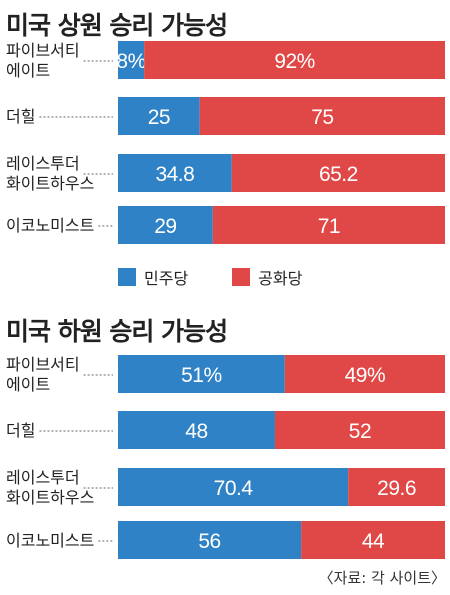 The height and width of the screenshot is (595, 450). I want to click on legend-item-republican: 공화당, so click(267, 277).